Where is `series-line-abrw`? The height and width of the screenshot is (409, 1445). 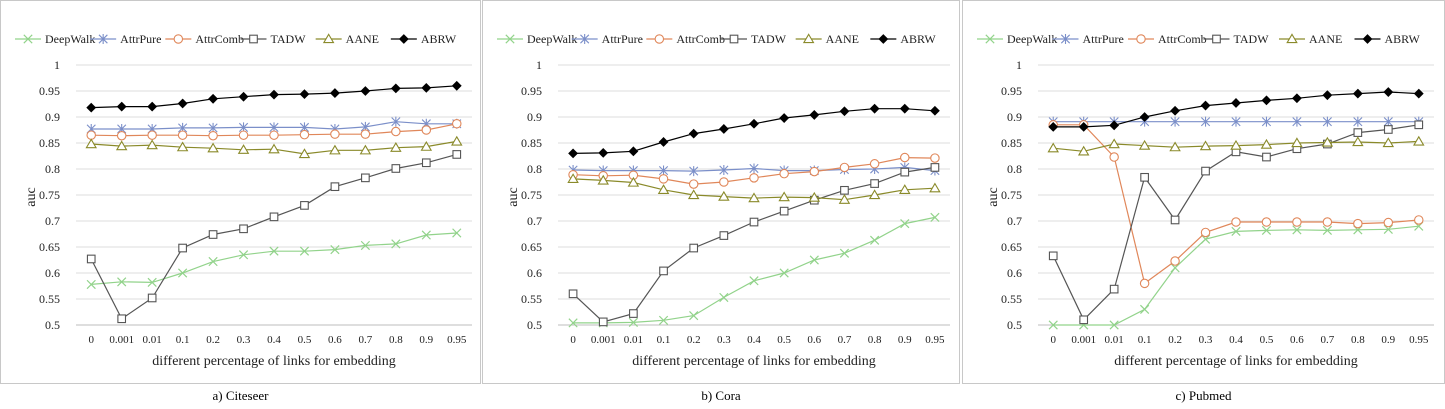 series-line-abrw is located at coordinates (754, 131).